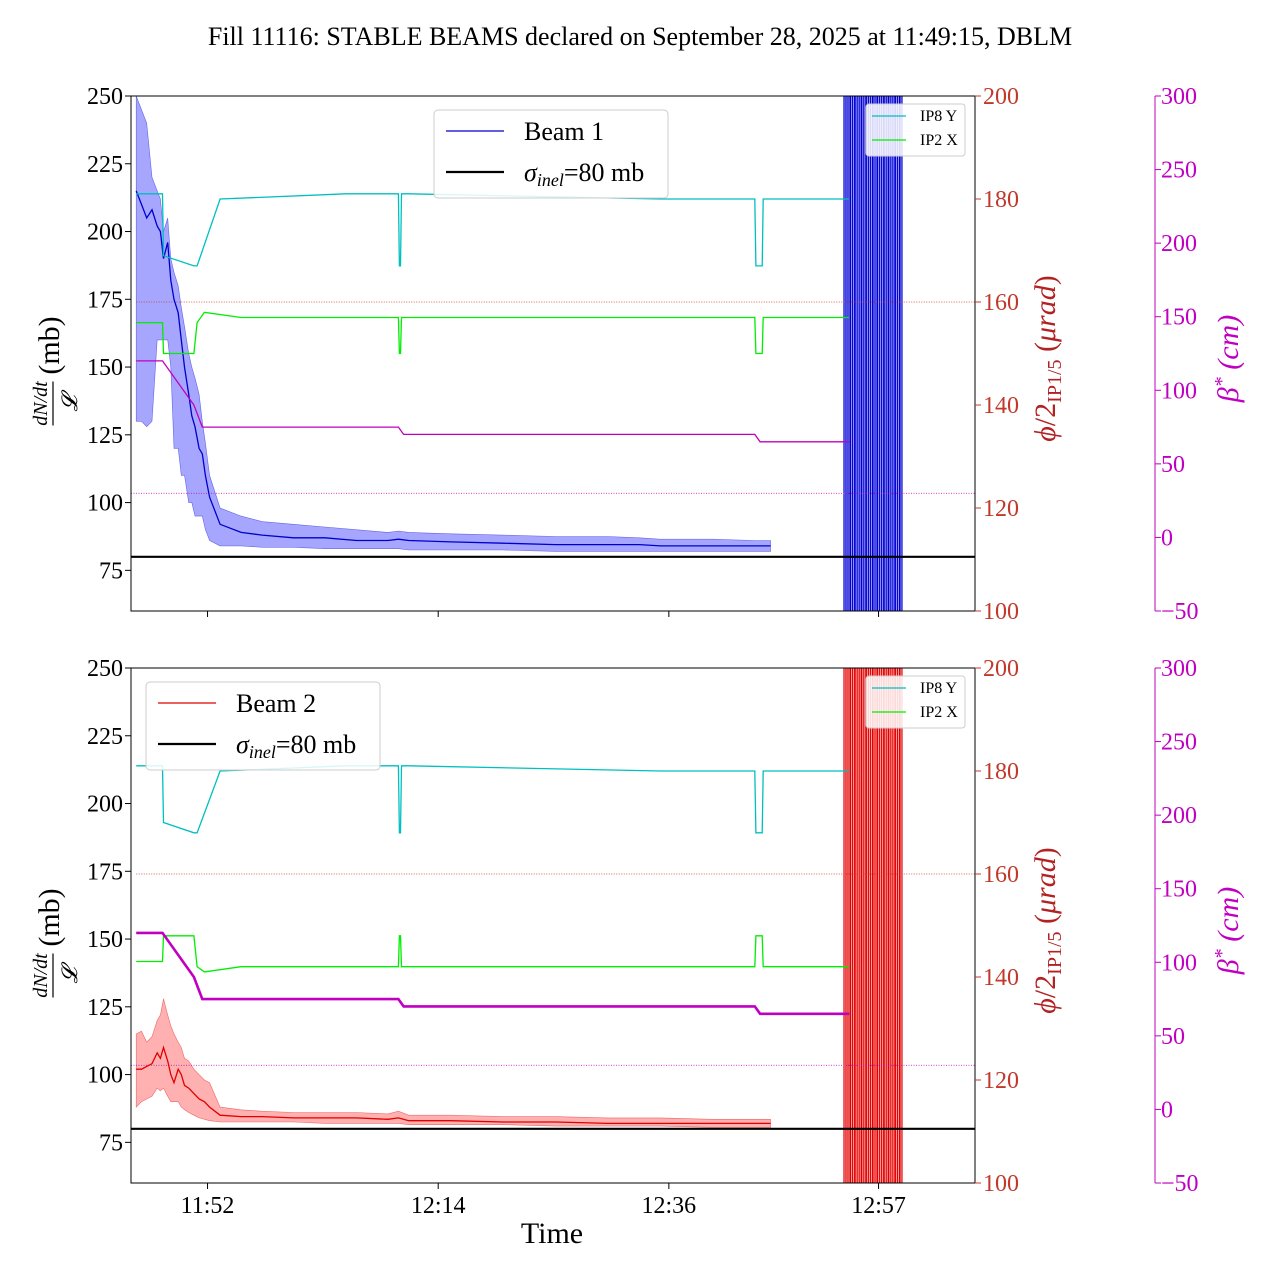 Image resolution: width=1280 pixels, height=1285 pixels. Describe the element at coordinates (669, 1206) in the screenshot. I see `x-tick-label: 12:36` at that location.